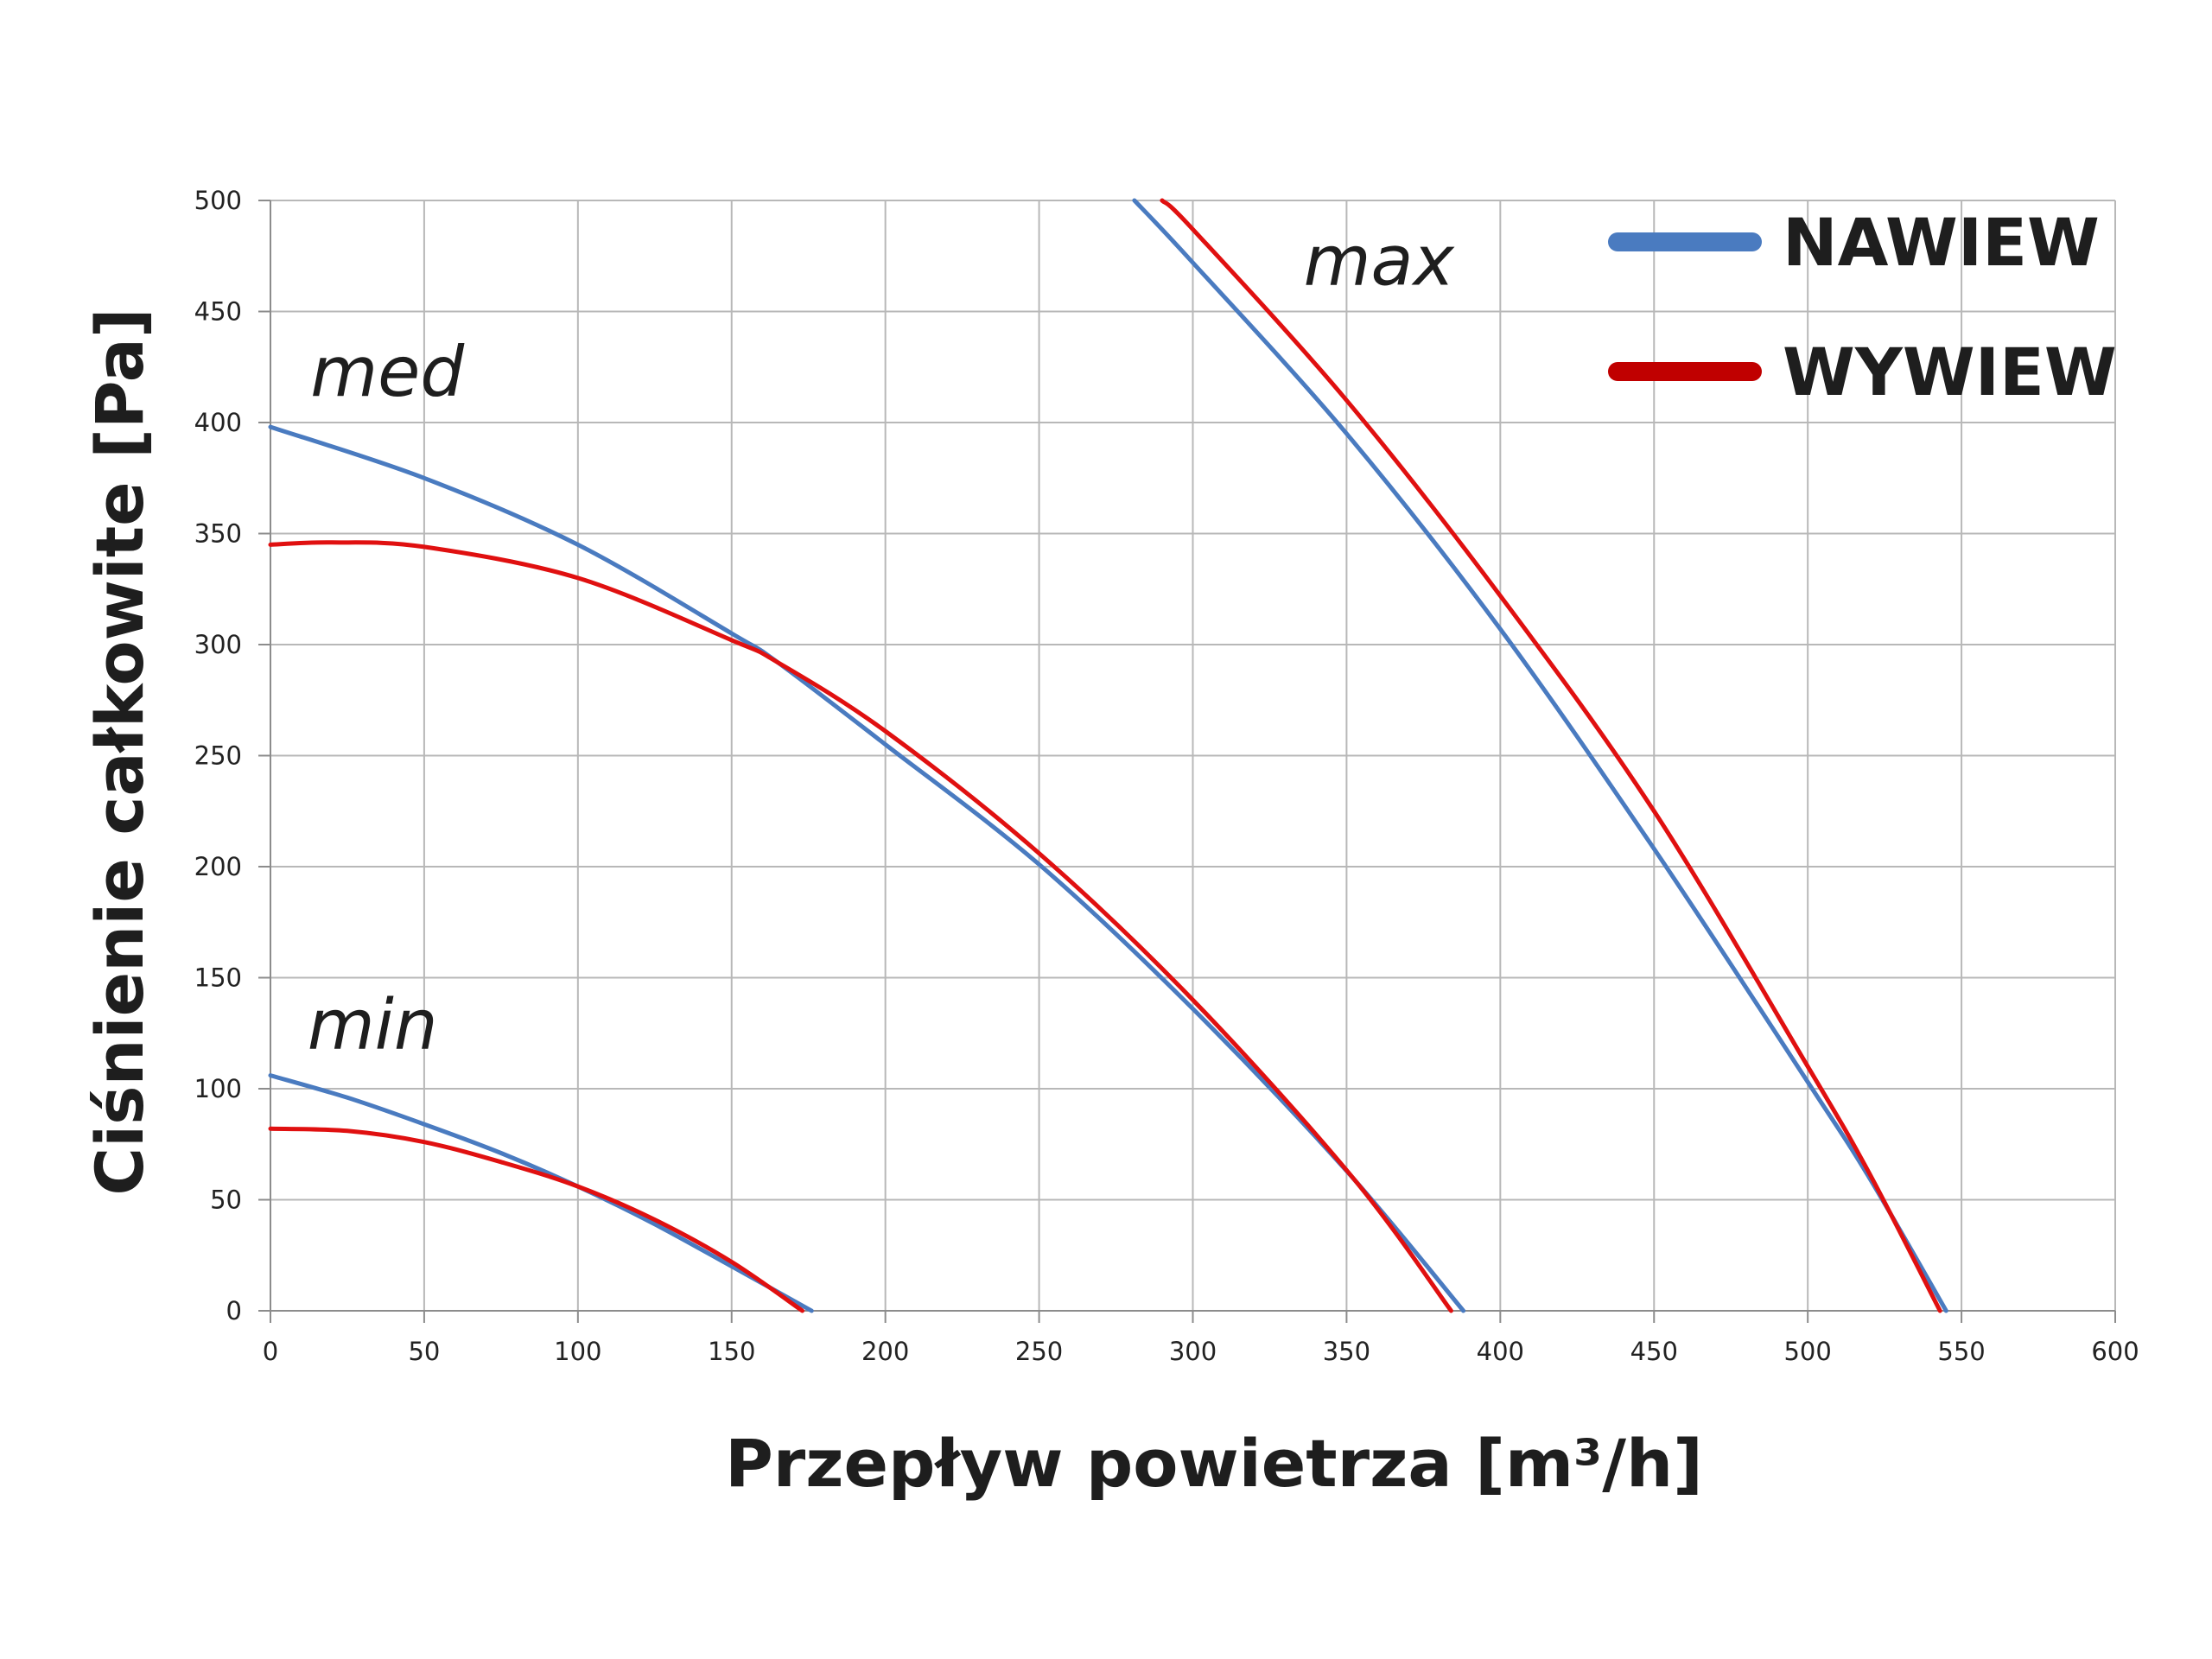  Describe the element at coordinates (387, 372) in the screenshot. I see `curve-label-med: med` at that location.